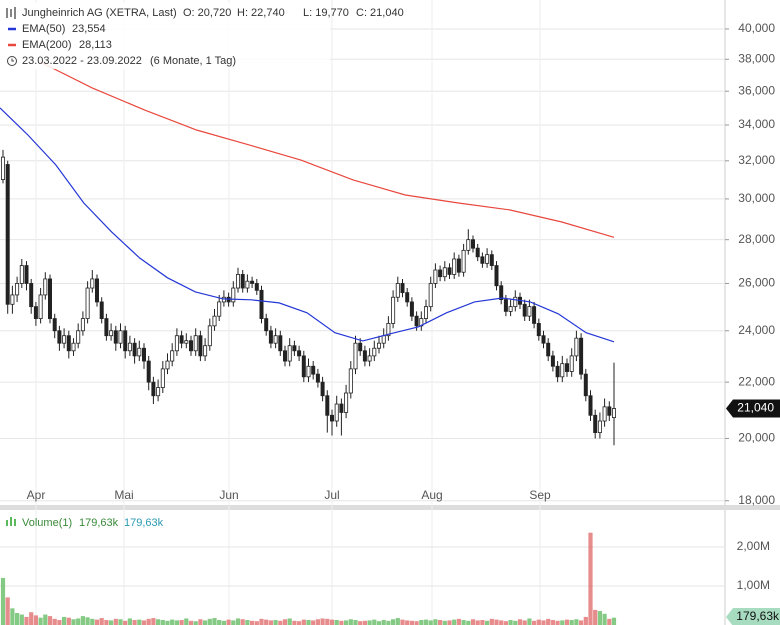 This screenshot has height=625, width=780. Describe the element at coordinates (756, 438) in the screenshot. I see `y-tick-label: 20,000` at that location.